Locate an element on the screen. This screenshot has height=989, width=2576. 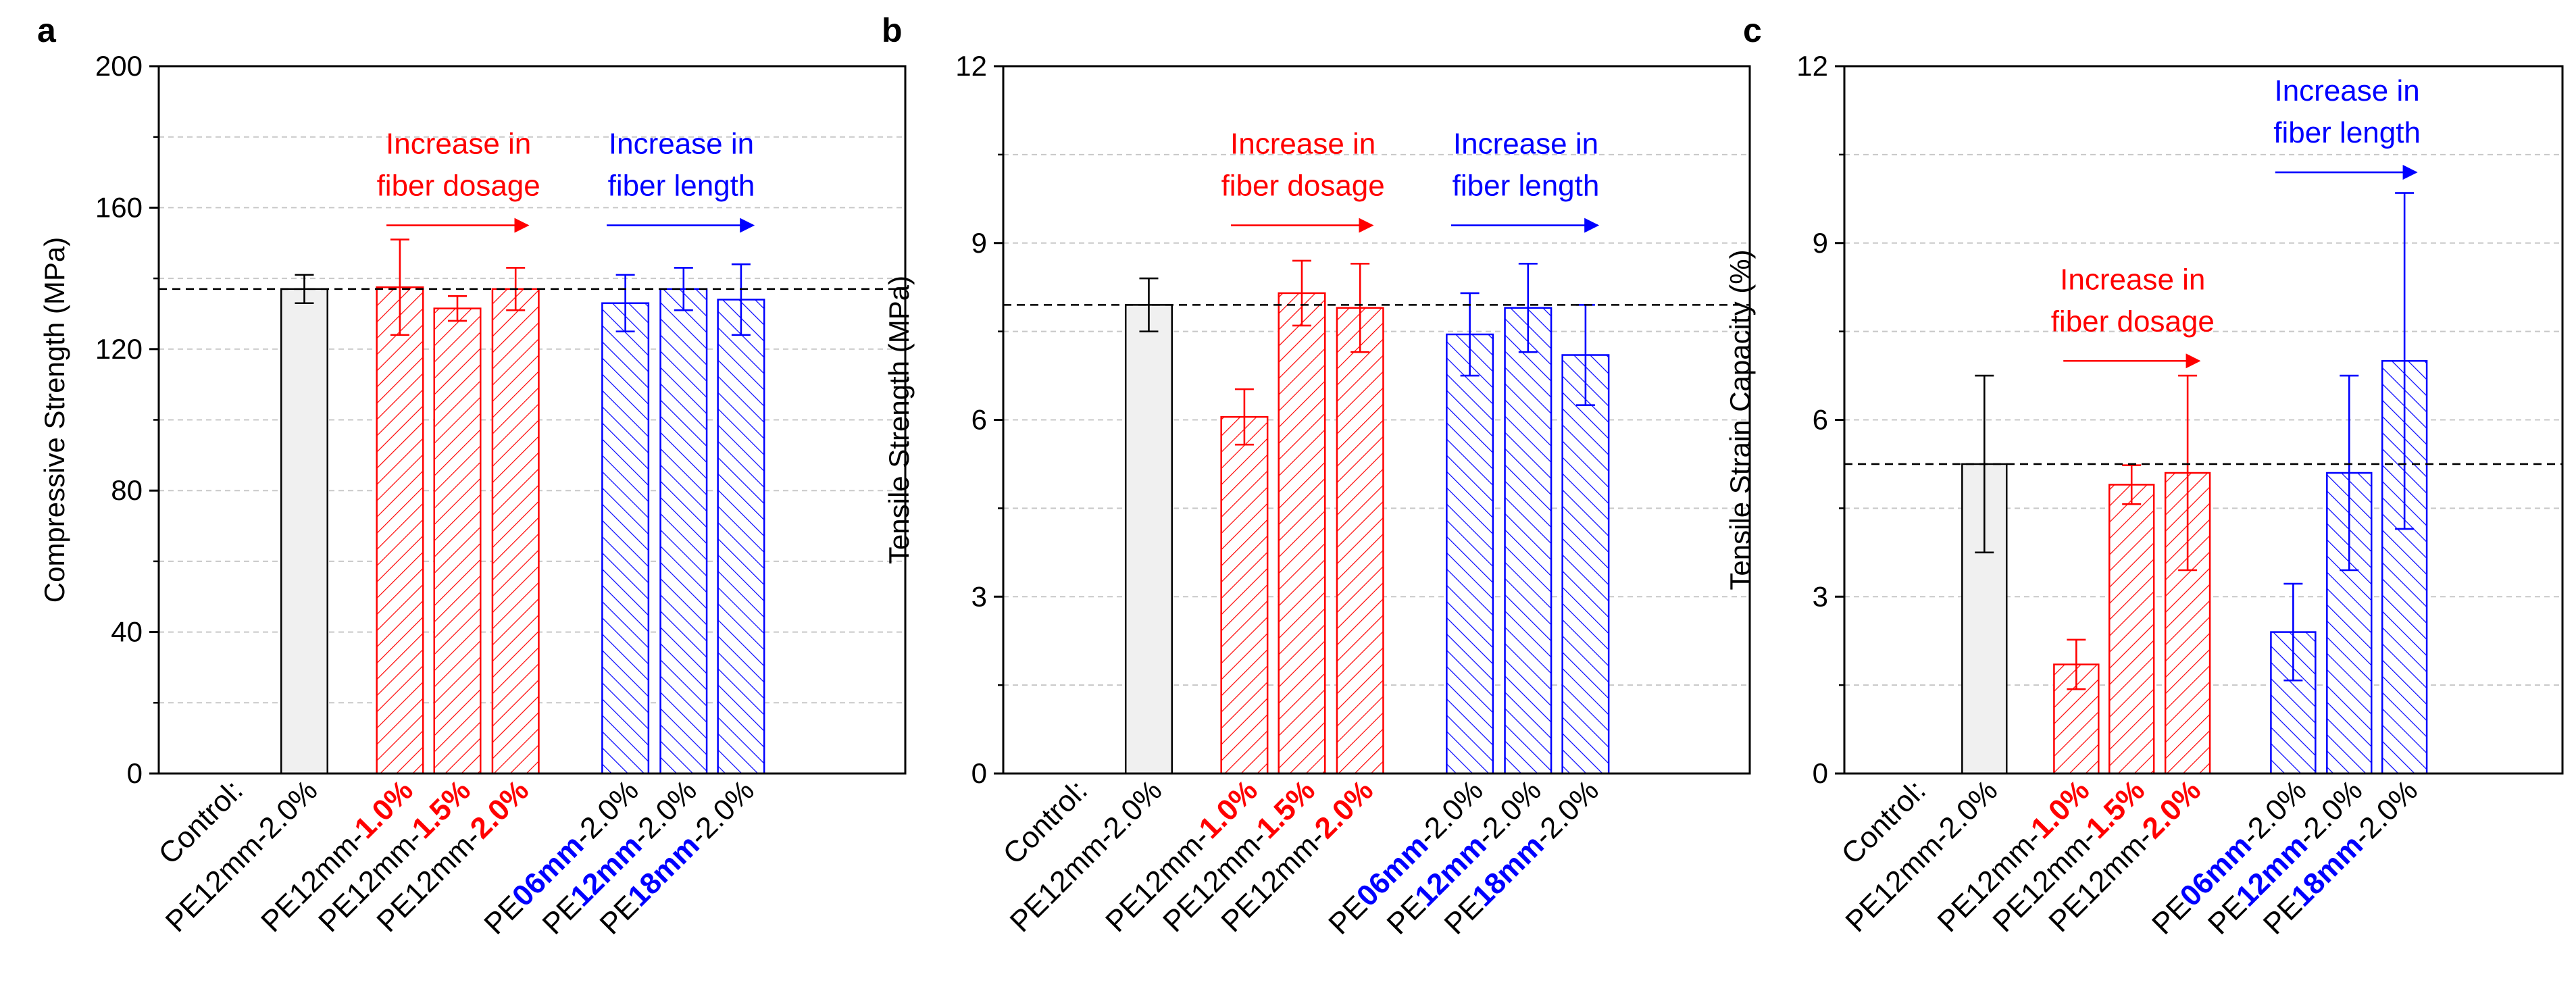
y-tick-label: 40 is located at coordinates (127, 632).